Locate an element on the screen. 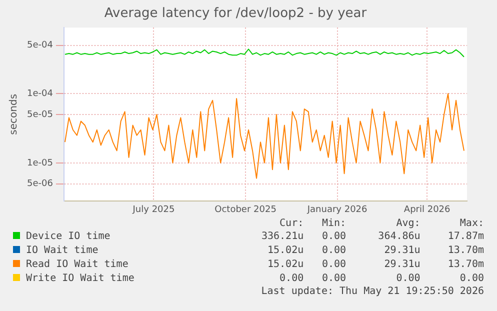  y-tick-label: 5e-04 is located at coordinates (40, 45).